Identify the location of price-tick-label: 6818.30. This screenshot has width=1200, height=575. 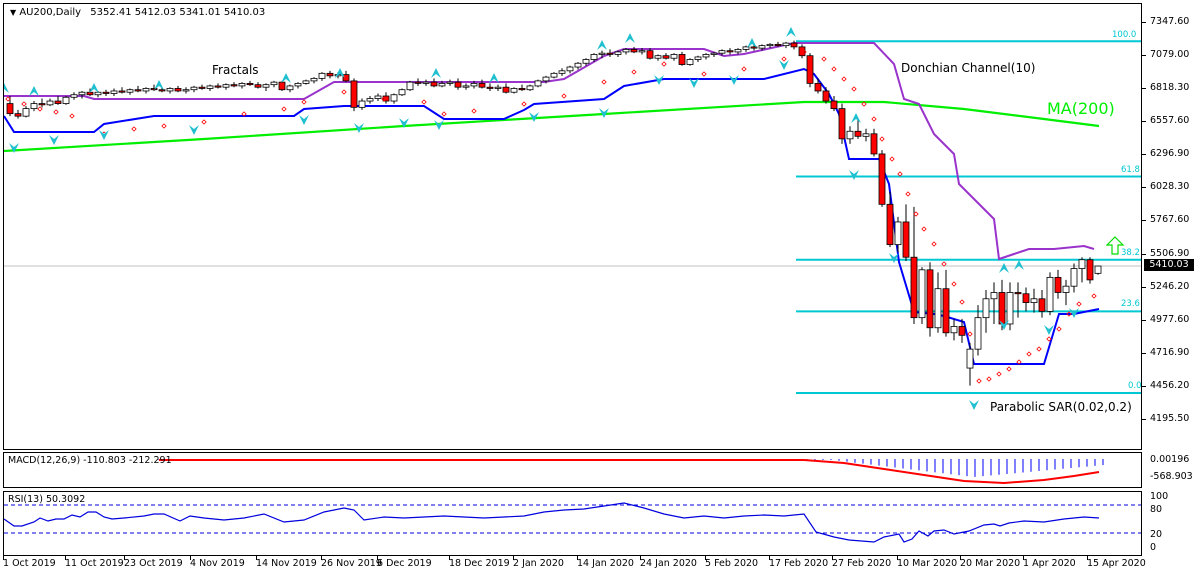
(1170, 87).